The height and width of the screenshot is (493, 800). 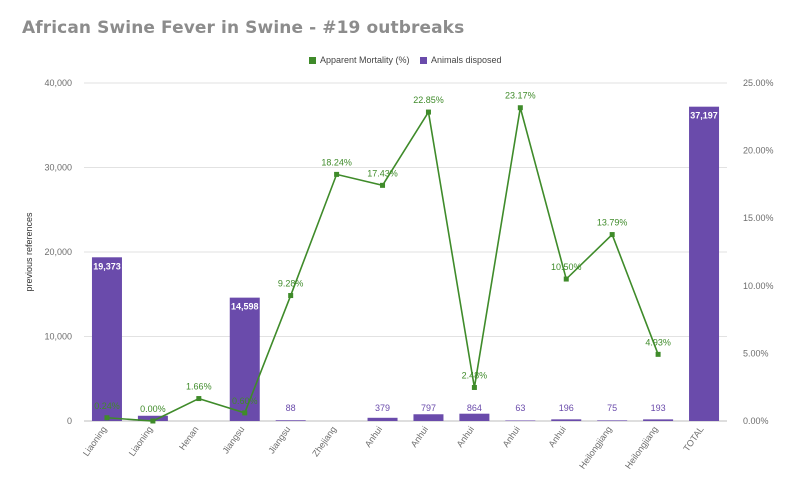 What do you see at coordinates (758, 83) in the screenshot?
I see `y2-tick-label: 25.00%` at bounding box center [758, 83].